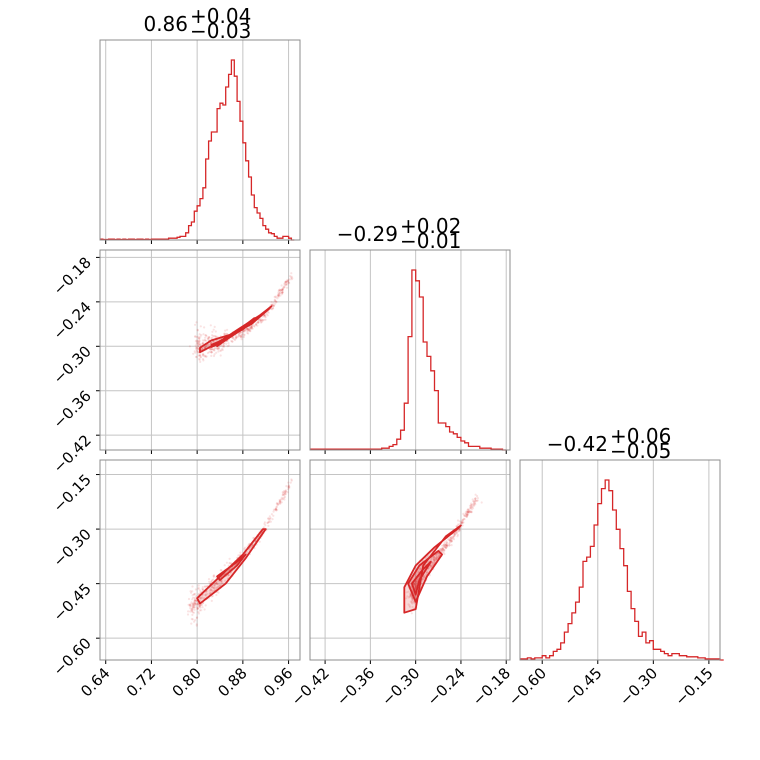  What do you see at coordinates (638, 686) in the screenshot?
I see `x-tick-label: −0.30` at bounding box center [638, 686].